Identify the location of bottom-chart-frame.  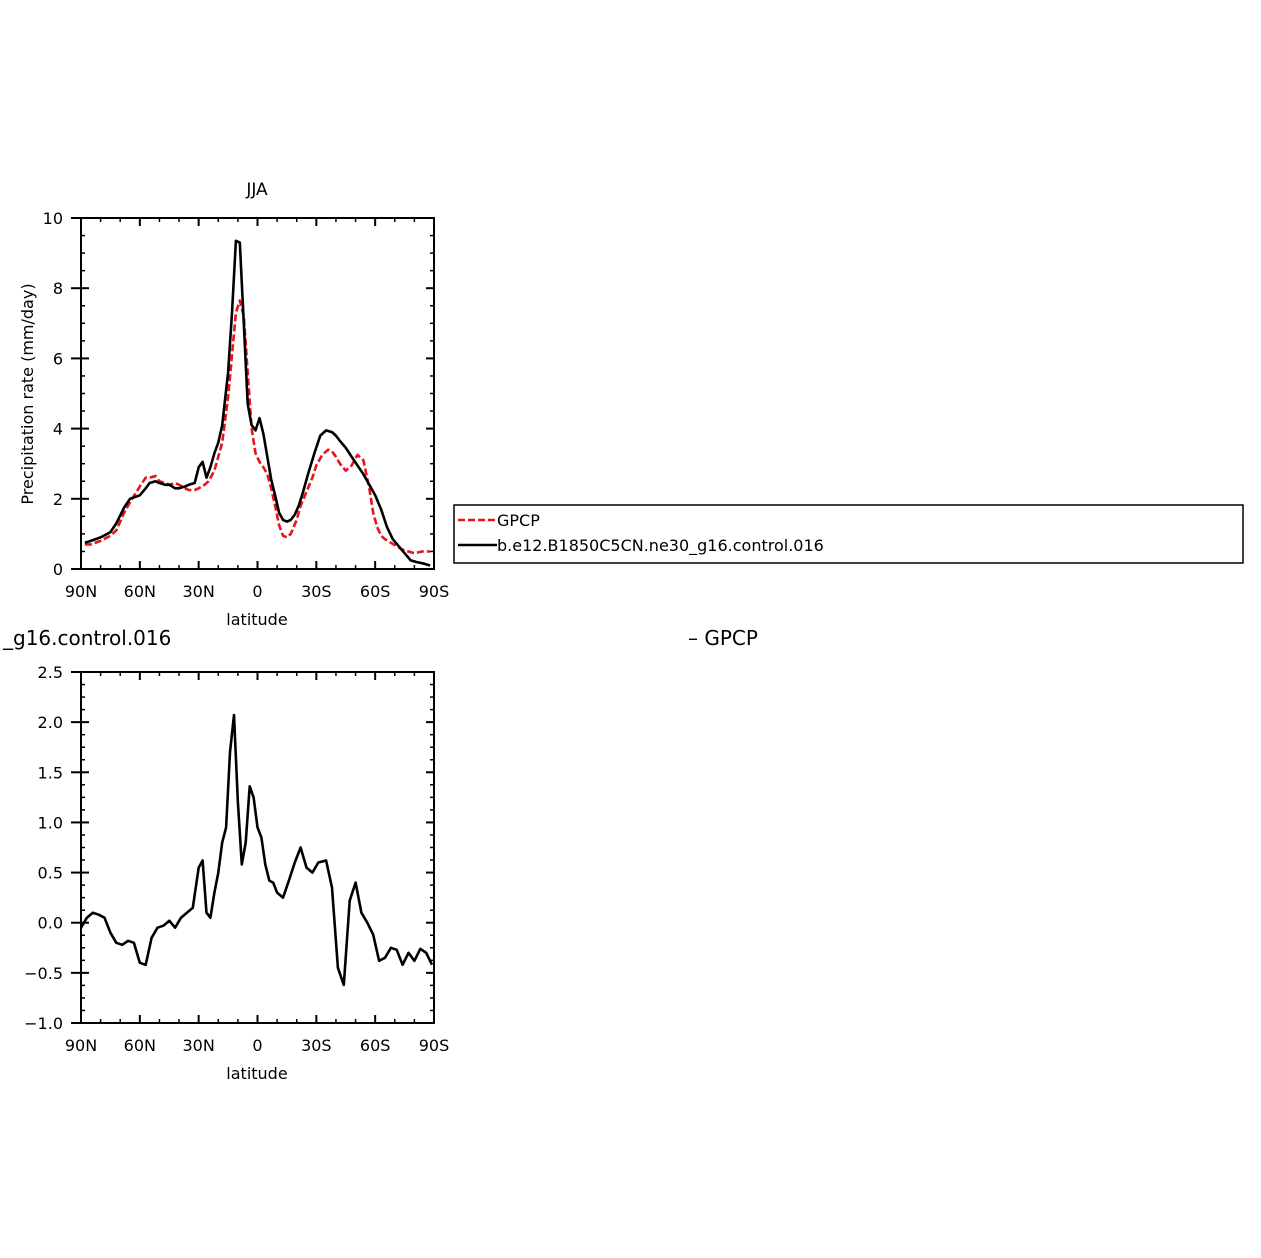
(257, 847).